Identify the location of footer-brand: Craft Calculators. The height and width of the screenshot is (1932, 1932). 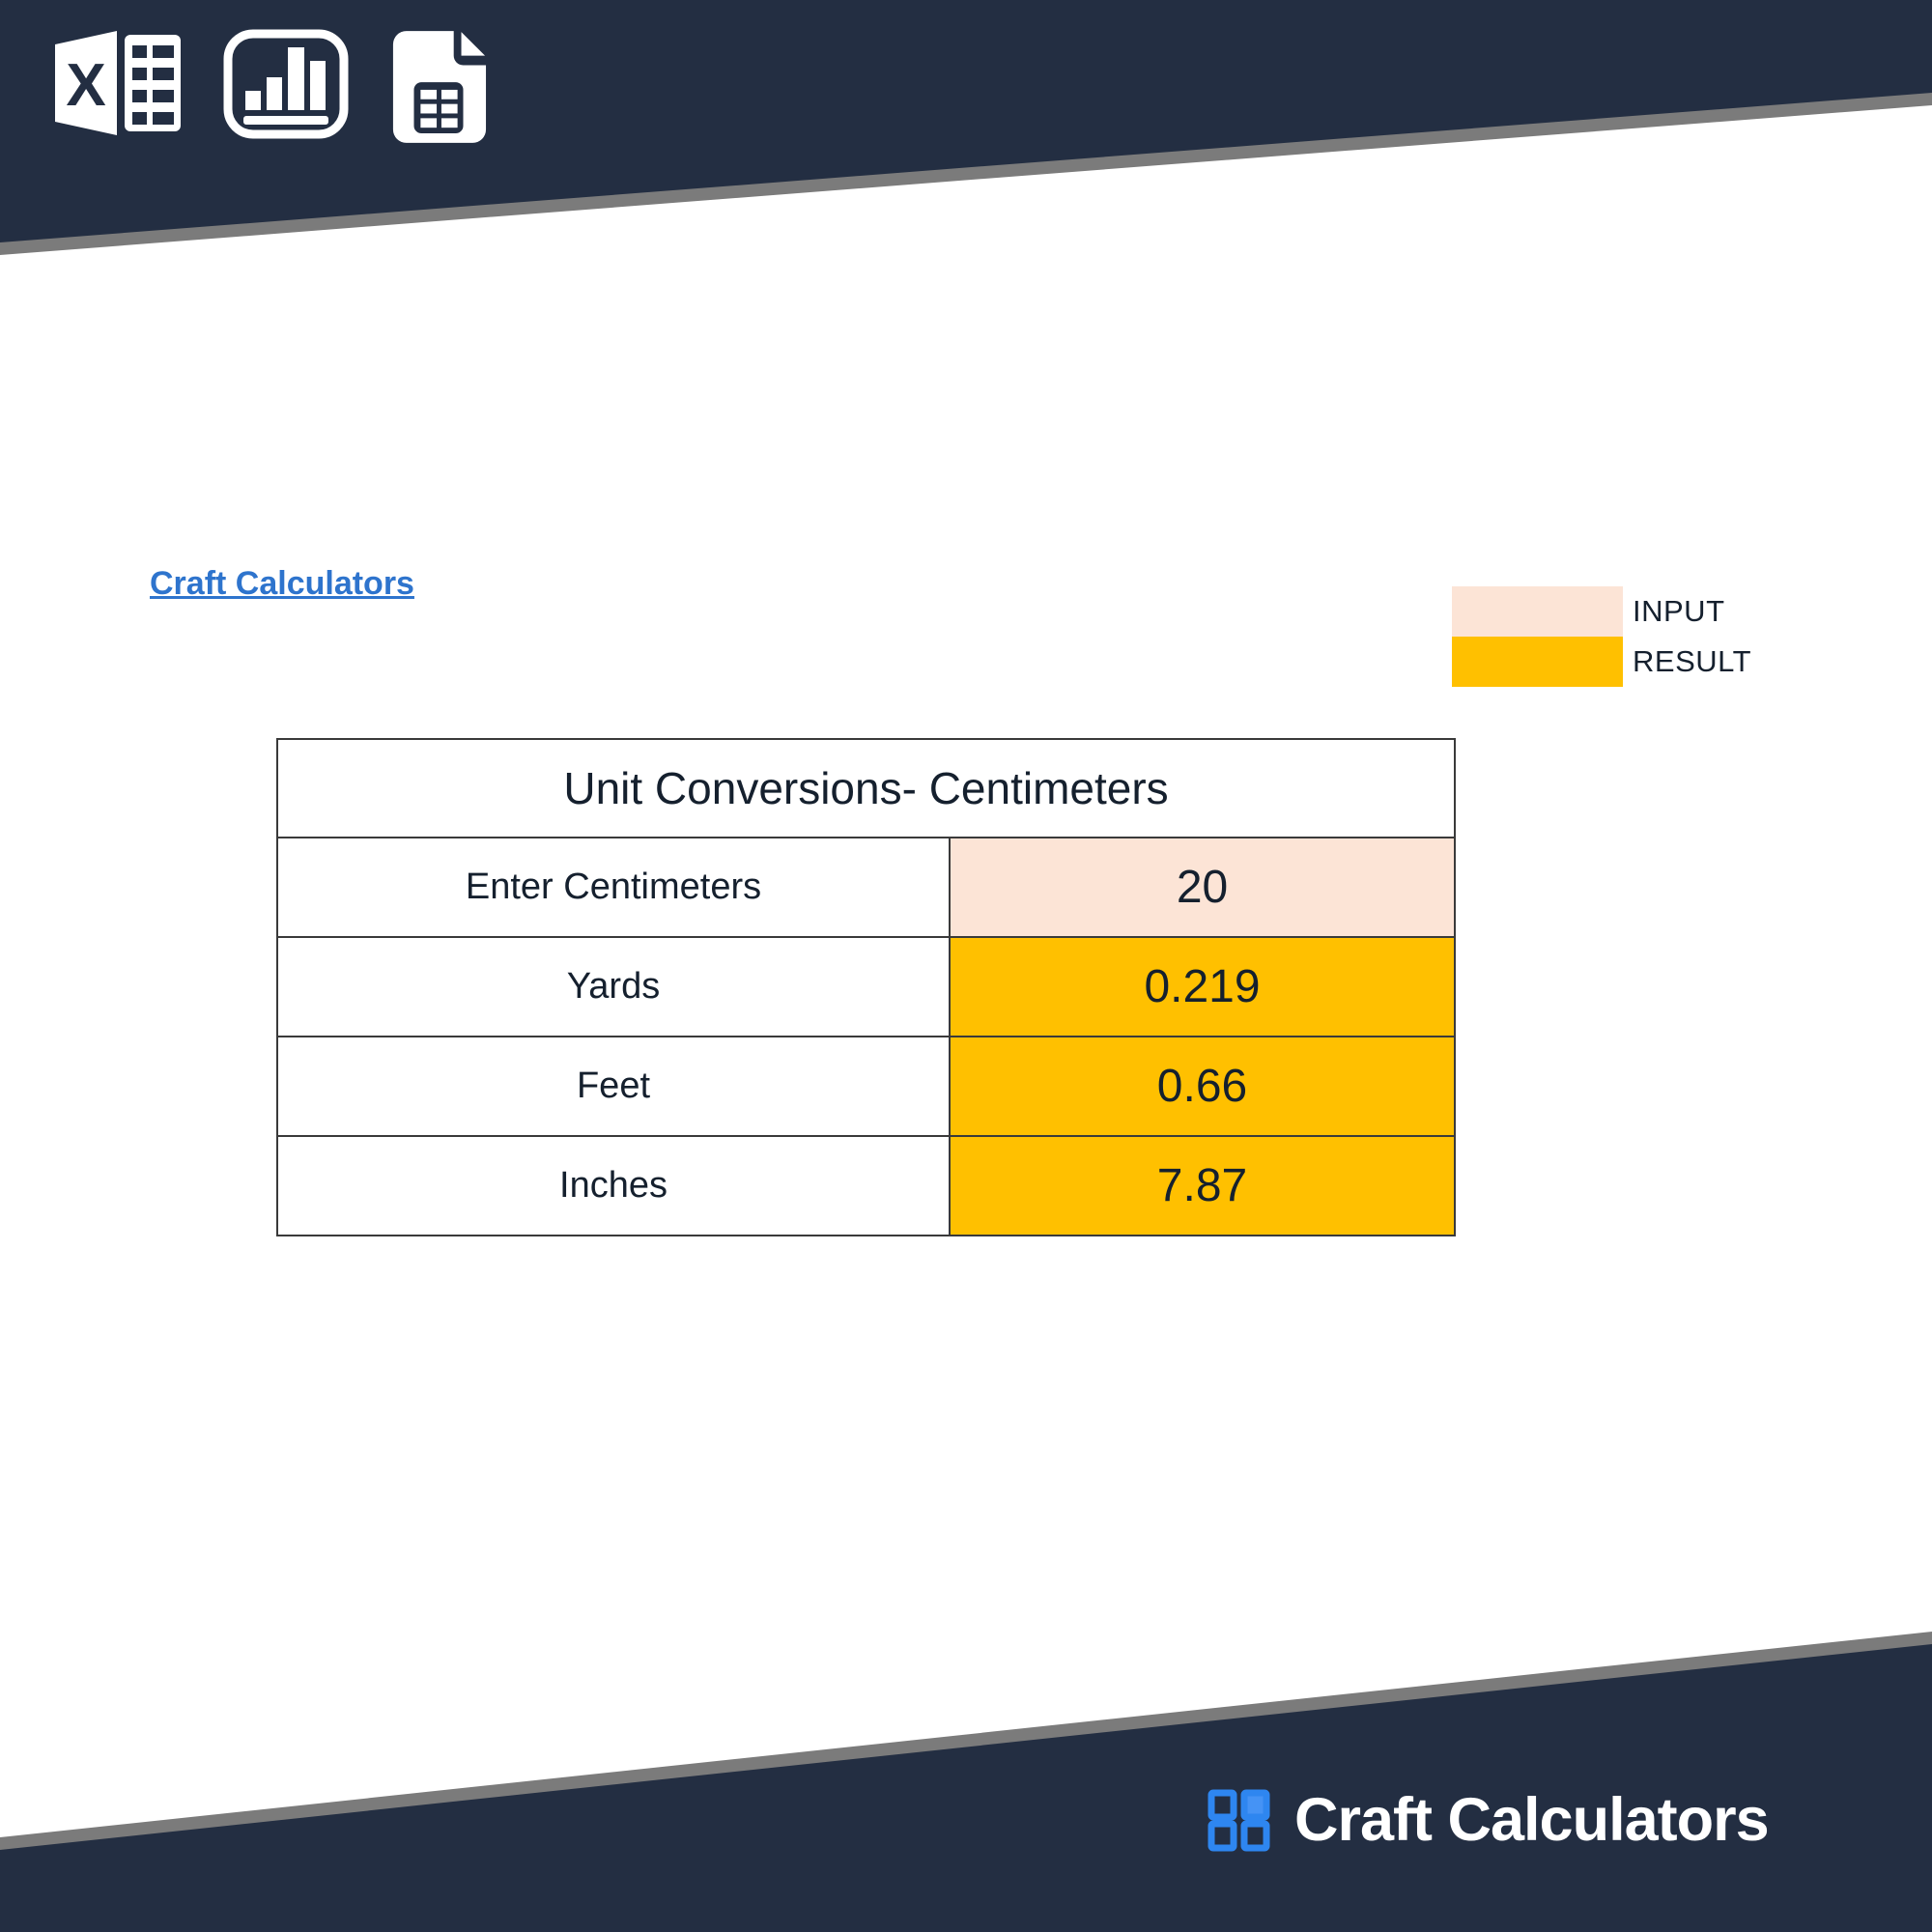
(1488, 1820).